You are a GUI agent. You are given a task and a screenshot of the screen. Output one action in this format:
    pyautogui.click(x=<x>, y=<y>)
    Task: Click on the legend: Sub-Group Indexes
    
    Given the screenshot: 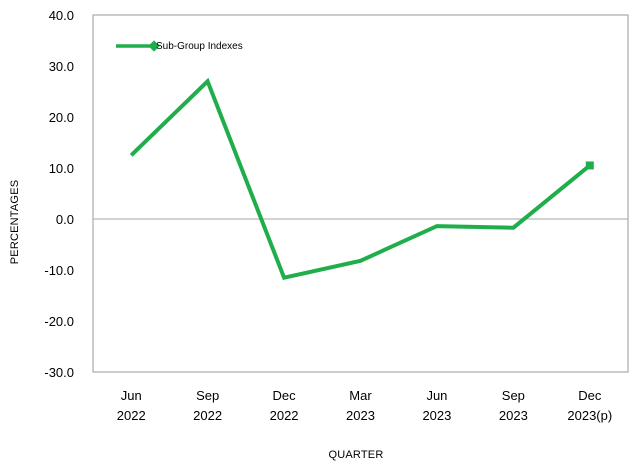 What is the action you would take?
    pyautogui.click(x=179, y=46)
    